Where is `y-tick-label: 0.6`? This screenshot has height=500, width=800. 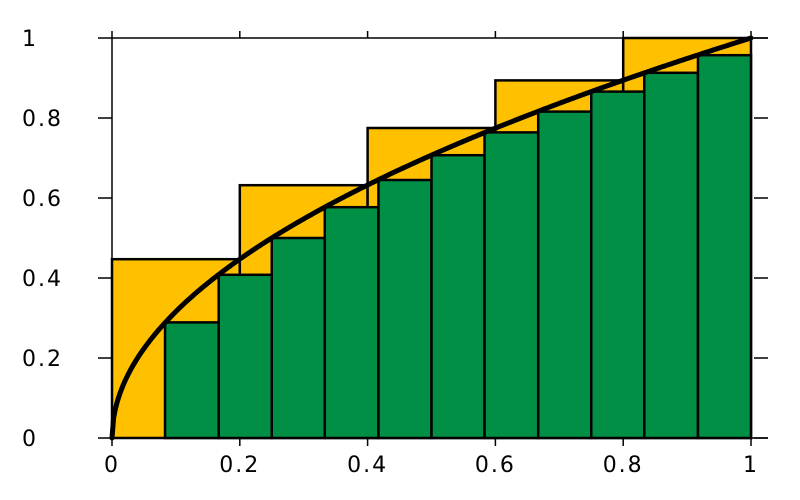
y-tick-label: 0.6 is located at coordinates (42, 199).